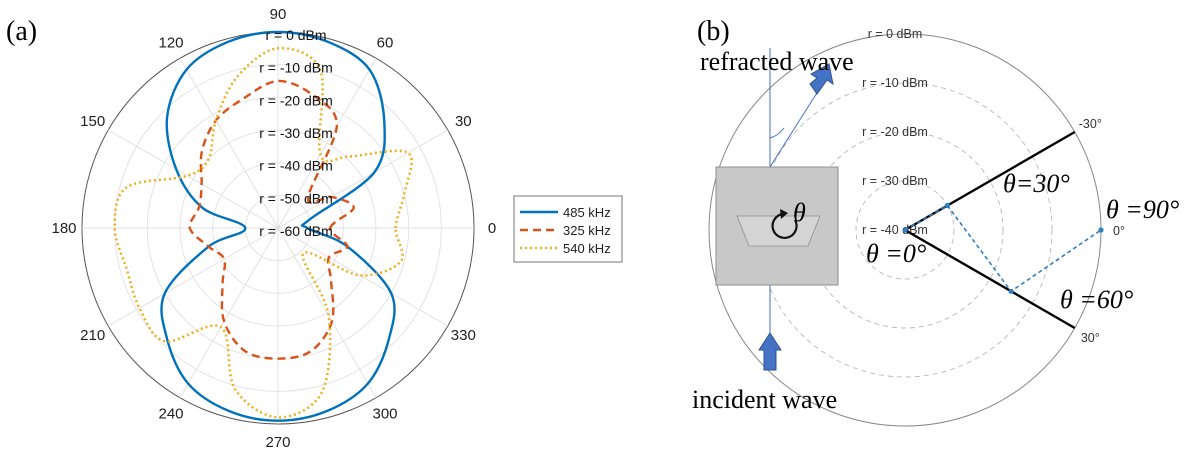 The image size is (1198, 458). I want to click on refraction-angle-arc, so click(777, 133).